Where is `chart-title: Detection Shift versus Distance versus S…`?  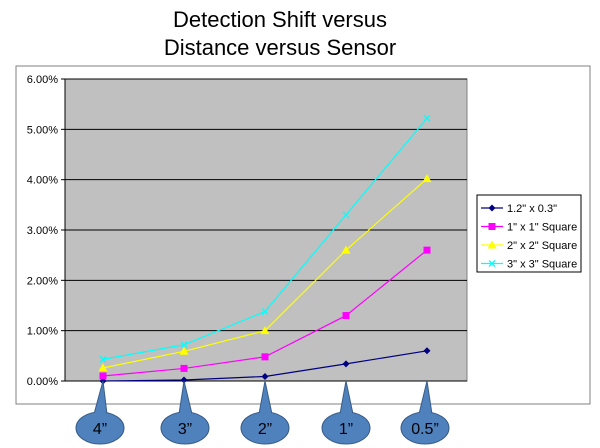
chart-title: Detection Shift versus Distance versus S… is located at coordinates (280, 34).